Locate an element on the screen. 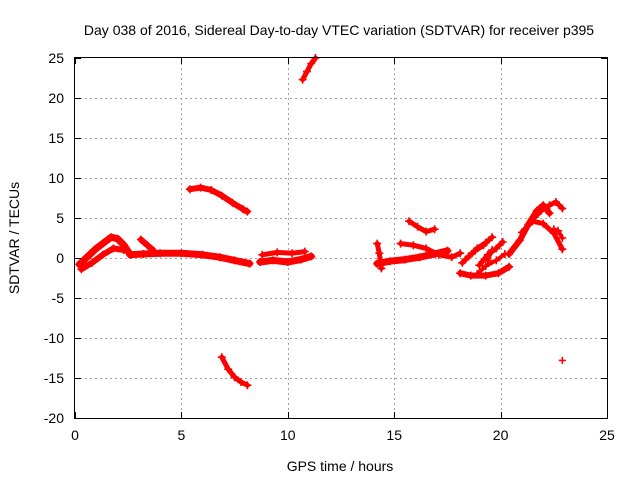 This screenshot has width=640, height=480. x-tick-label: 15 is located at coordinates (394, 435).